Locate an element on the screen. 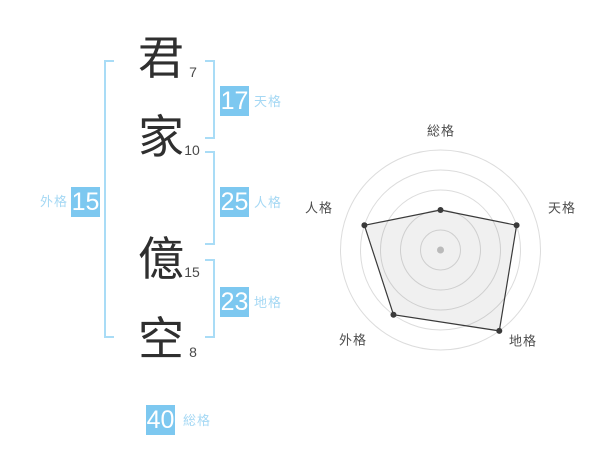  name-character-1: 君 is located at coordinates (161, 58).